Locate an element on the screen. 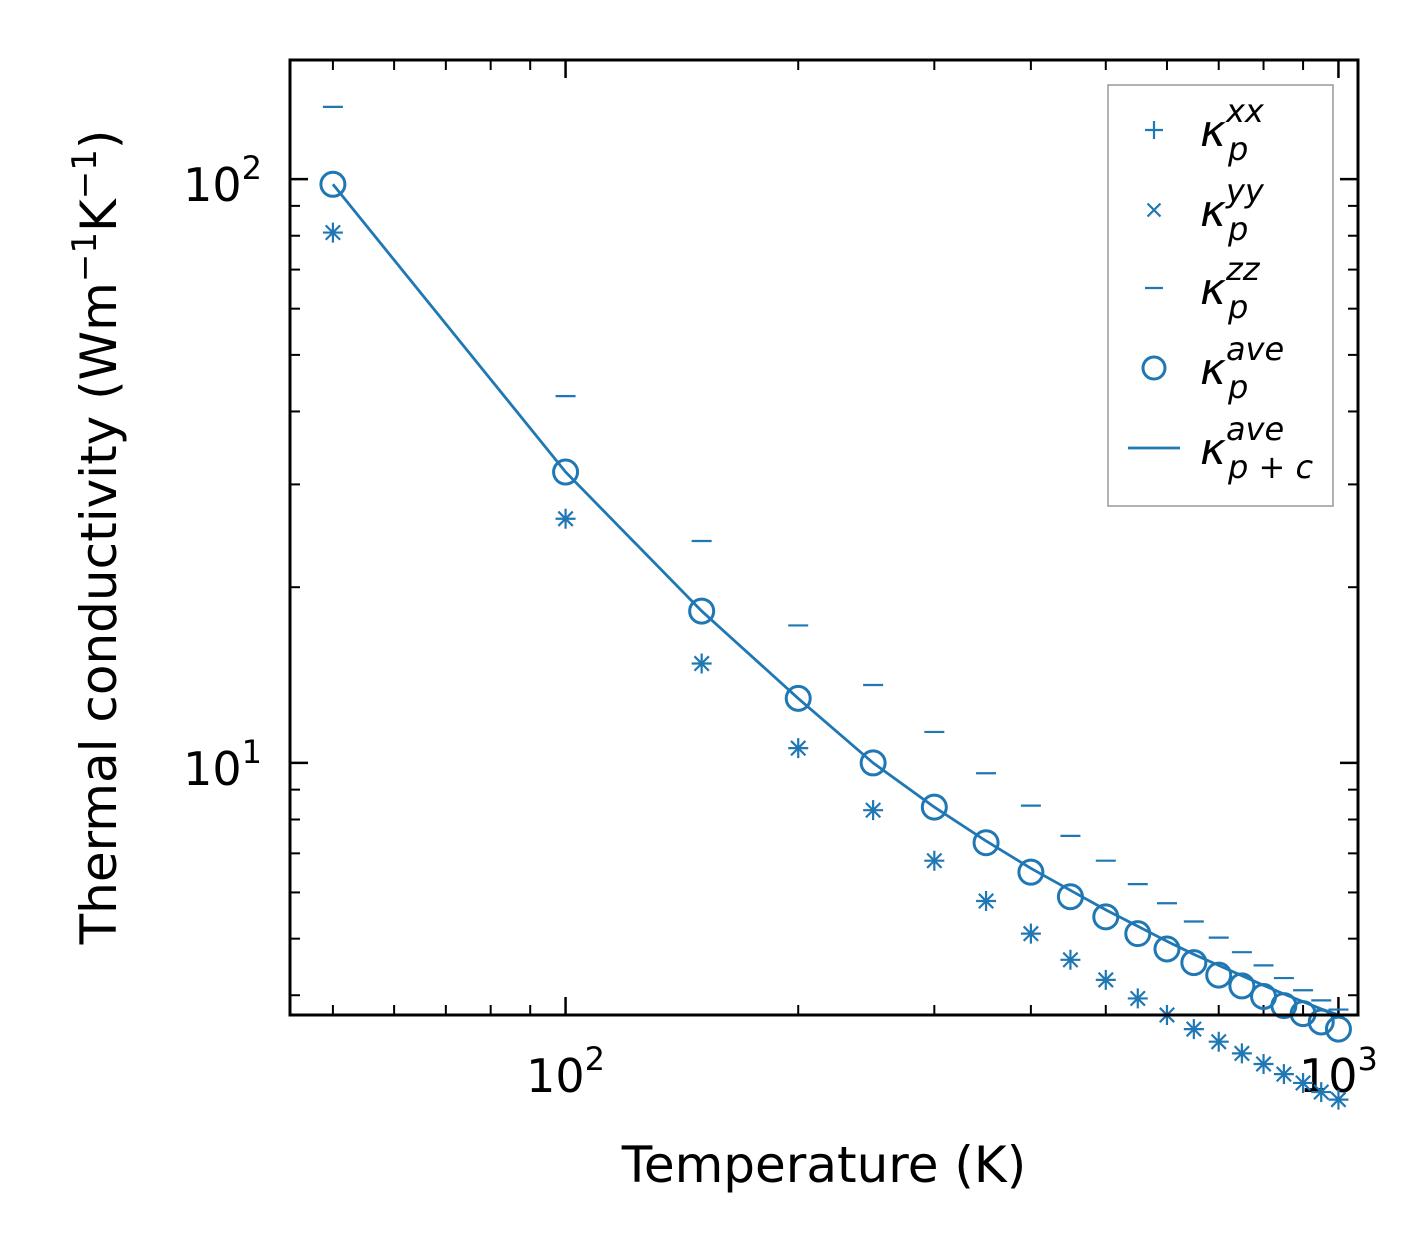 Image resolution: width=1420 pixels, height=1254 pixels. legend-box is located at coordinates (1220, 295).